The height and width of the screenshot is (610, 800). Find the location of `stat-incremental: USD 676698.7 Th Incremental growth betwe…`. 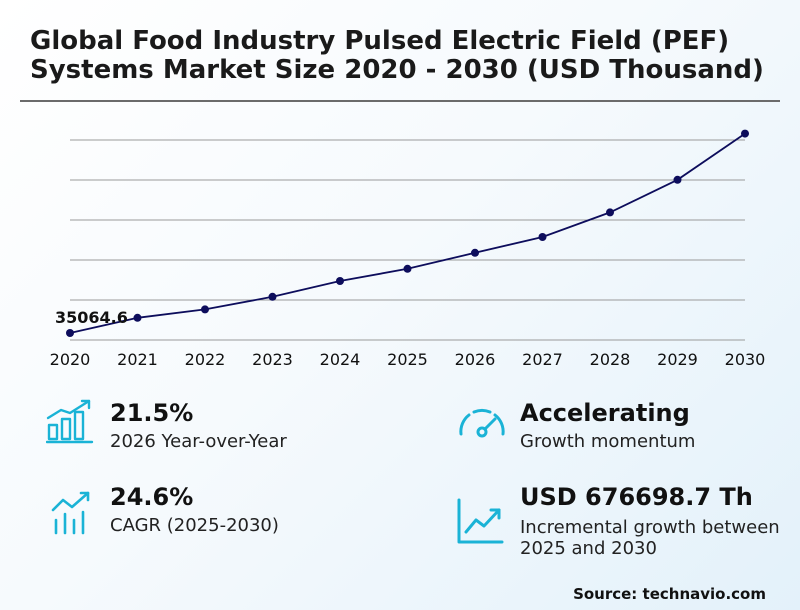

stat-incremental: USD 676698.7 Th Incremental growth betwe… is located at coordinates (657, 521).